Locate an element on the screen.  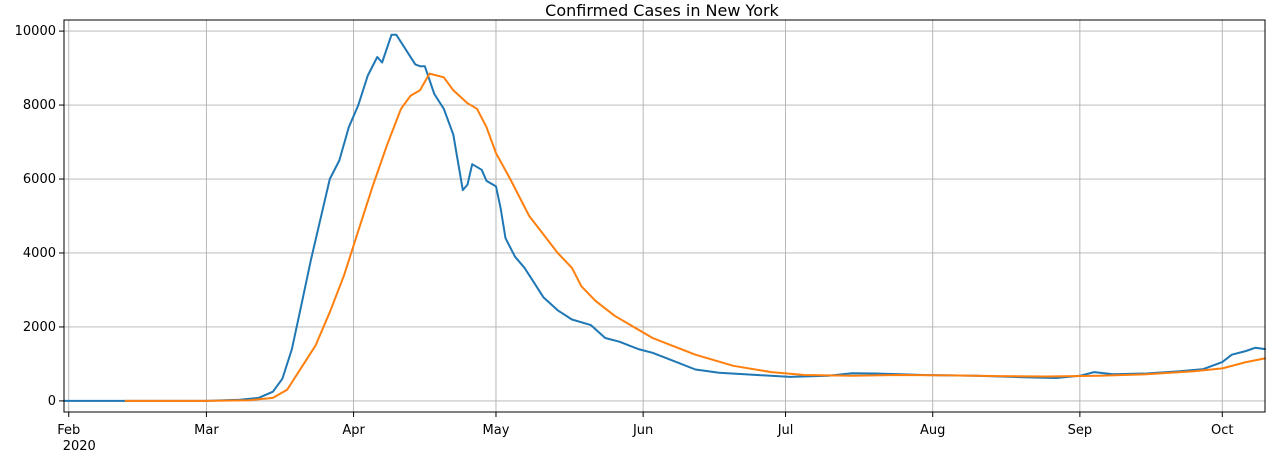
x-tick-label: Sep is located at coordinates (1080, 430).